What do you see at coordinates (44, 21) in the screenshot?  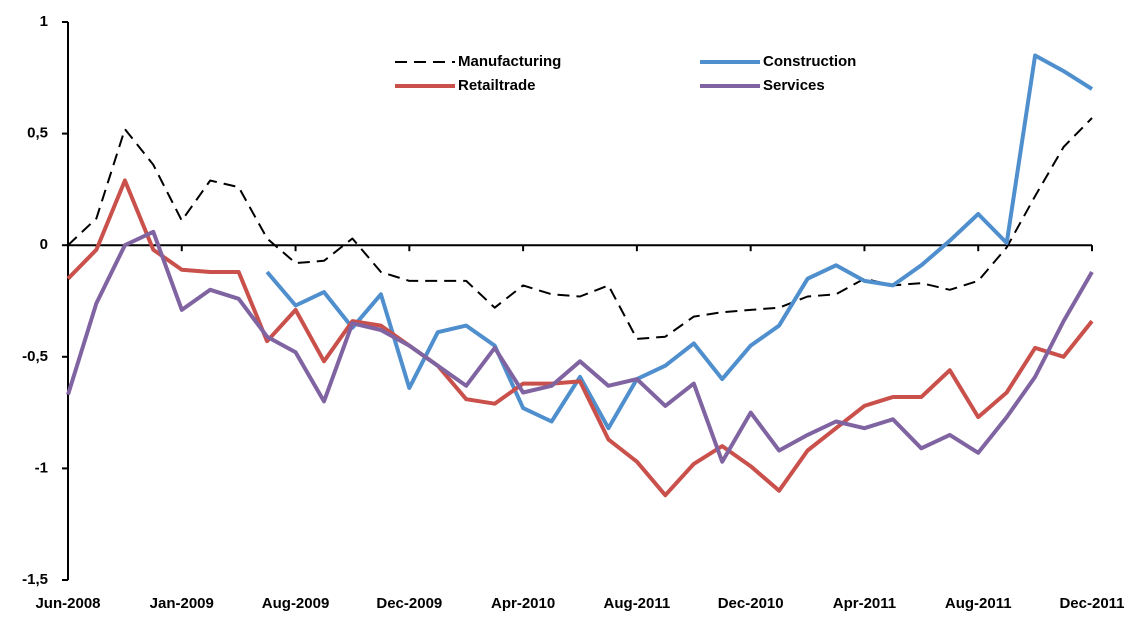 I see `y-tick-label: 1` at bounding box center [44, 21].